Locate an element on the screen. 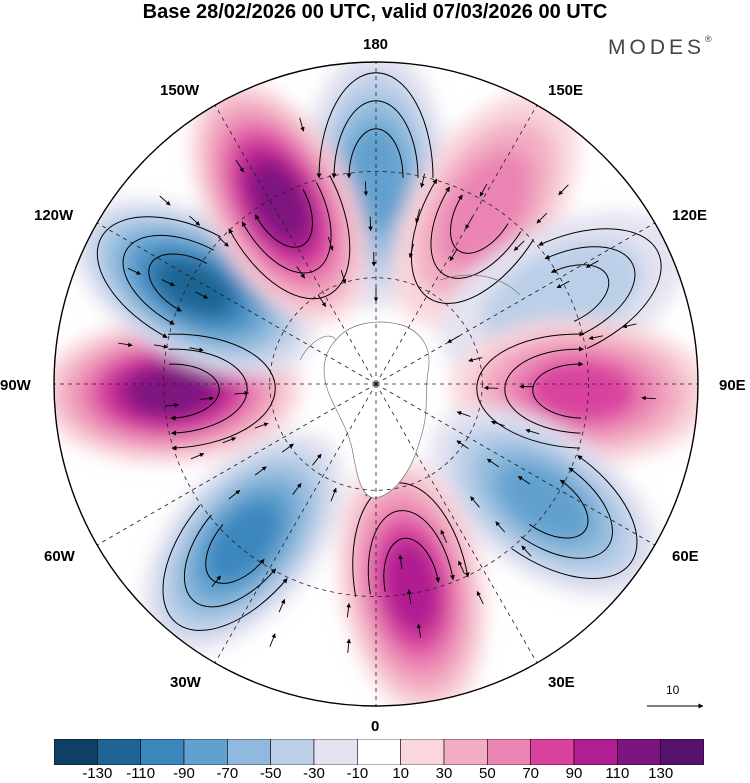 This screenshot has height=783, width=750. lon-label-30w: 30W is located at coordinates (185, 682).